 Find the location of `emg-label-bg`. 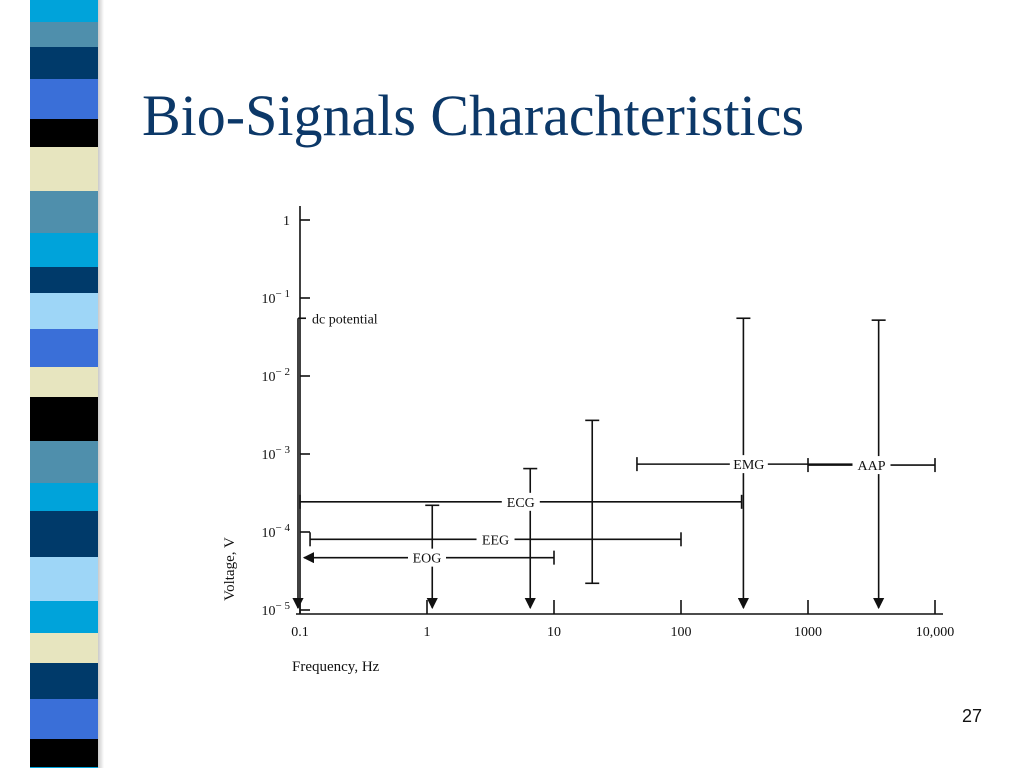

emg-label-bg is located at coordinates (748, 464).